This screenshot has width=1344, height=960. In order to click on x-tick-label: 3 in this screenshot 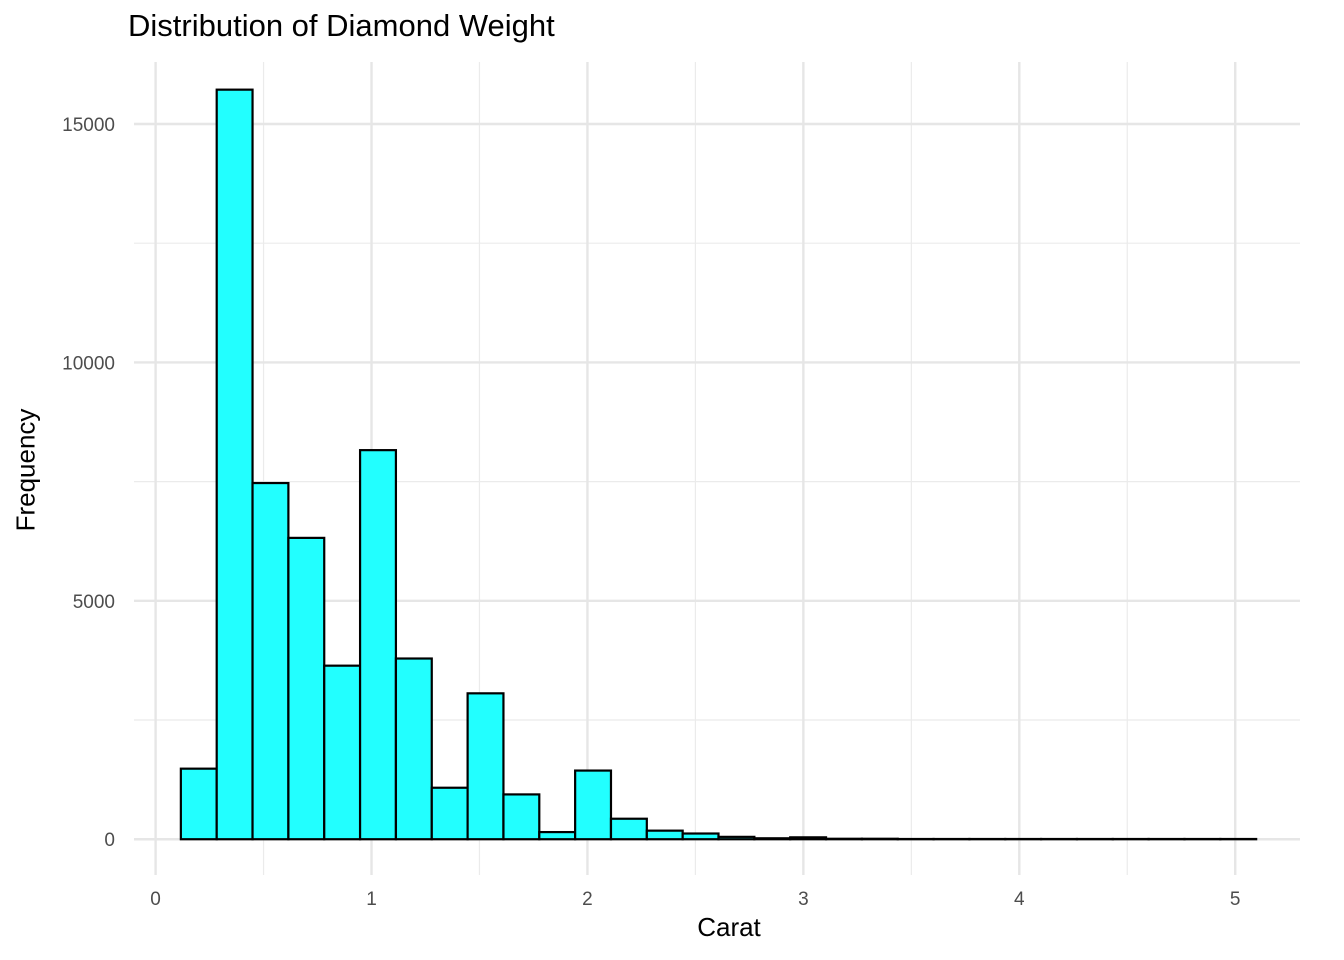, I will do `click(803, 899)`.